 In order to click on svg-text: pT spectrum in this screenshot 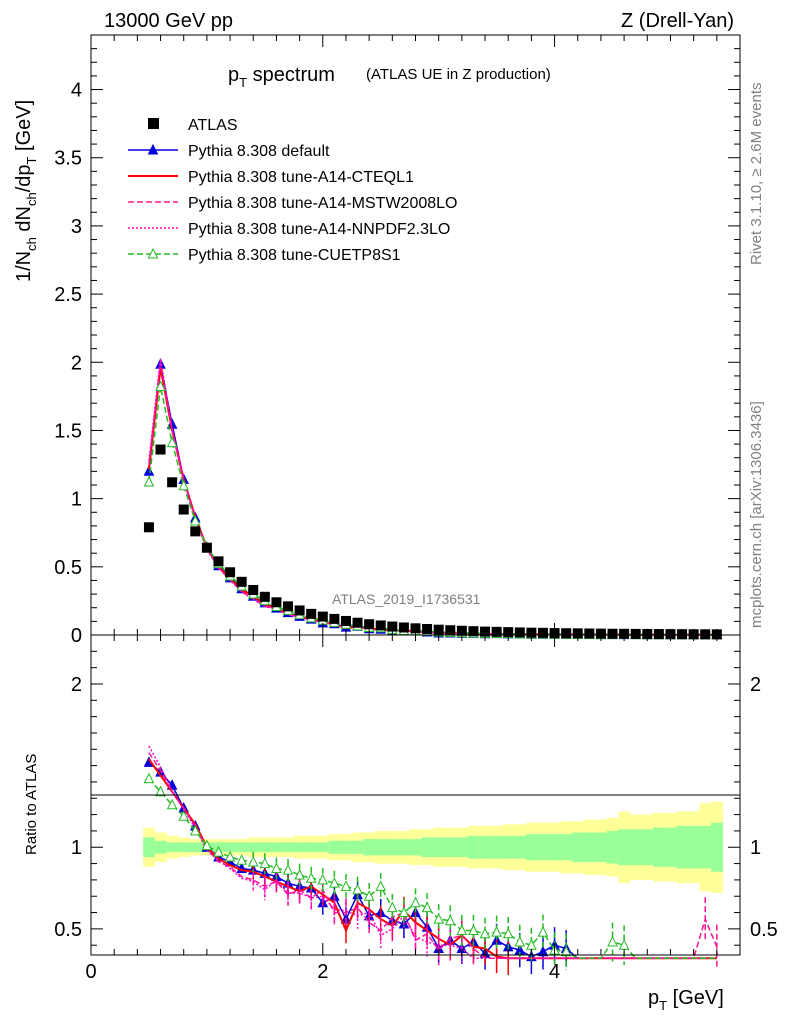, I will do `click(281, 77)`.